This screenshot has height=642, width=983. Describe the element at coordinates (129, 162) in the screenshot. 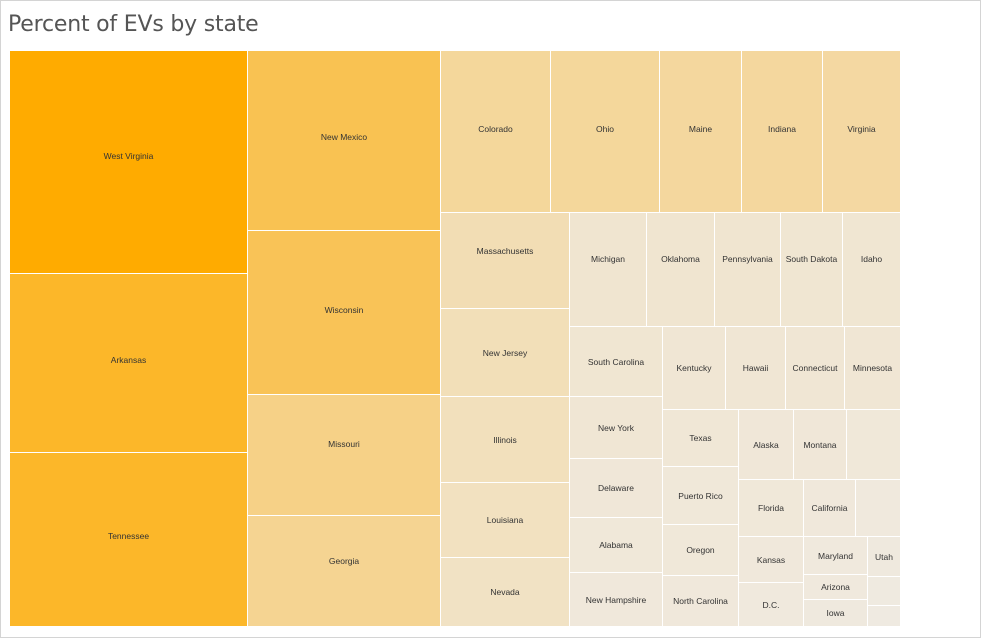

I see `treemap-tile: West Virginia` at that location.